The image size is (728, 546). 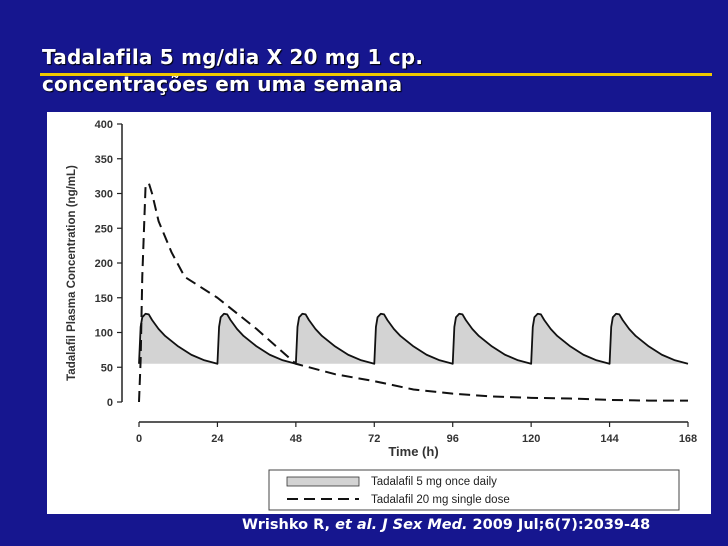 What do you see at coordinates (104, 195) in the screenshot?
I see `y-tick-label: 300` at bounding box center [104, 195].